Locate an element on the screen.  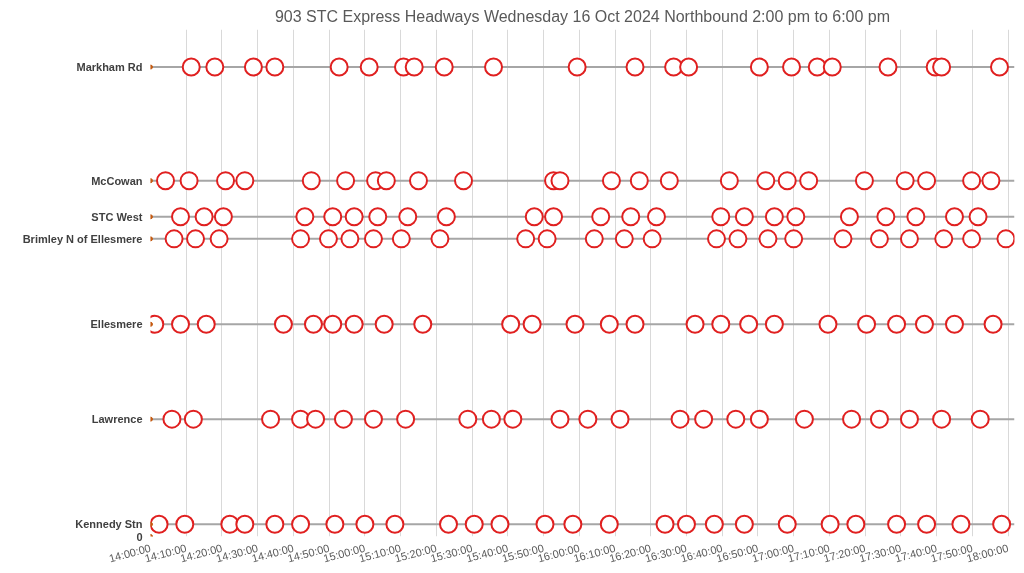
ref-line-label: Brimley N of Ellesmere is located at coordinates (82, 238).